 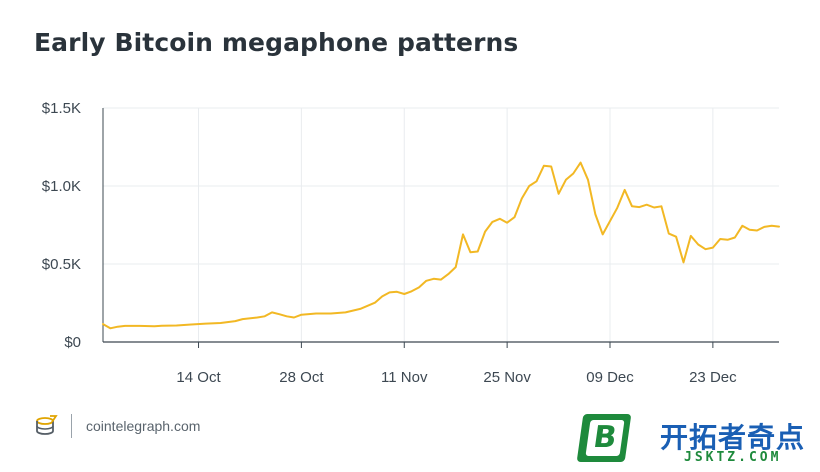 I want to click on watermark: B 开拓者奇点 JSKTZ.COM, so click(x=693, y=441).